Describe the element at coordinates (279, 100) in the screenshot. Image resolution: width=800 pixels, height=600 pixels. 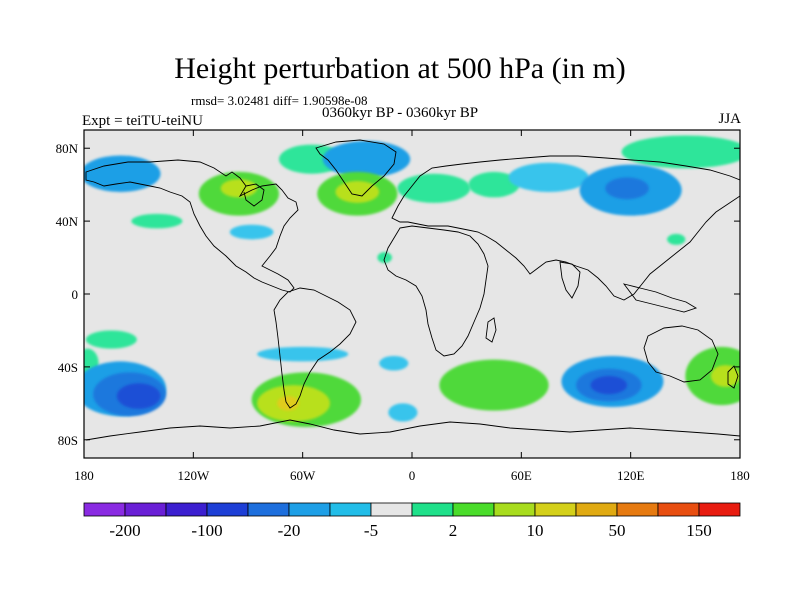
I see `statistics-text: rmsd= 3.02481 diff= 1.90598e-08` at that location.